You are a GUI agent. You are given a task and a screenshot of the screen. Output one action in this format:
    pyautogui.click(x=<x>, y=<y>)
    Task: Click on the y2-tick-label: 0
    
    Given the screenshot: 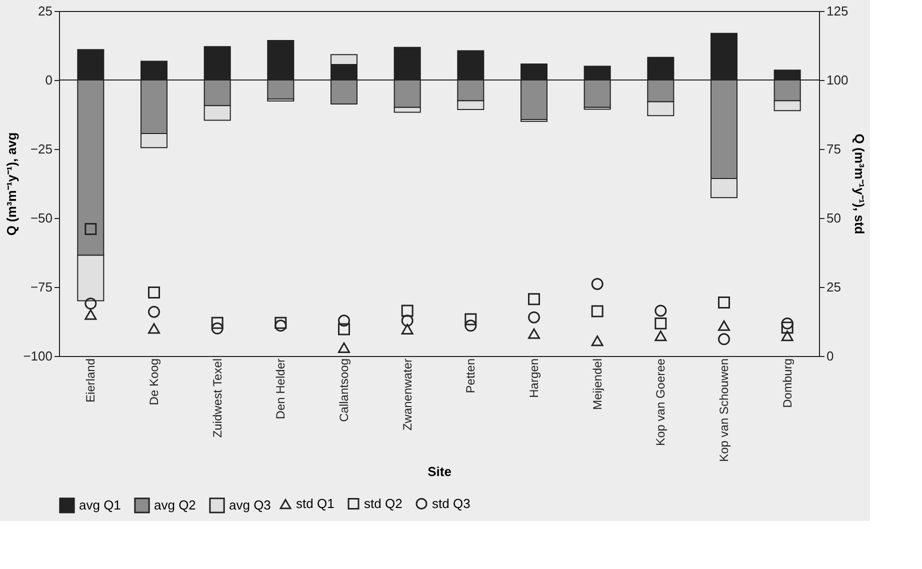 What is the action you would take?
    pyautogui.click(x=830, y=356)
    